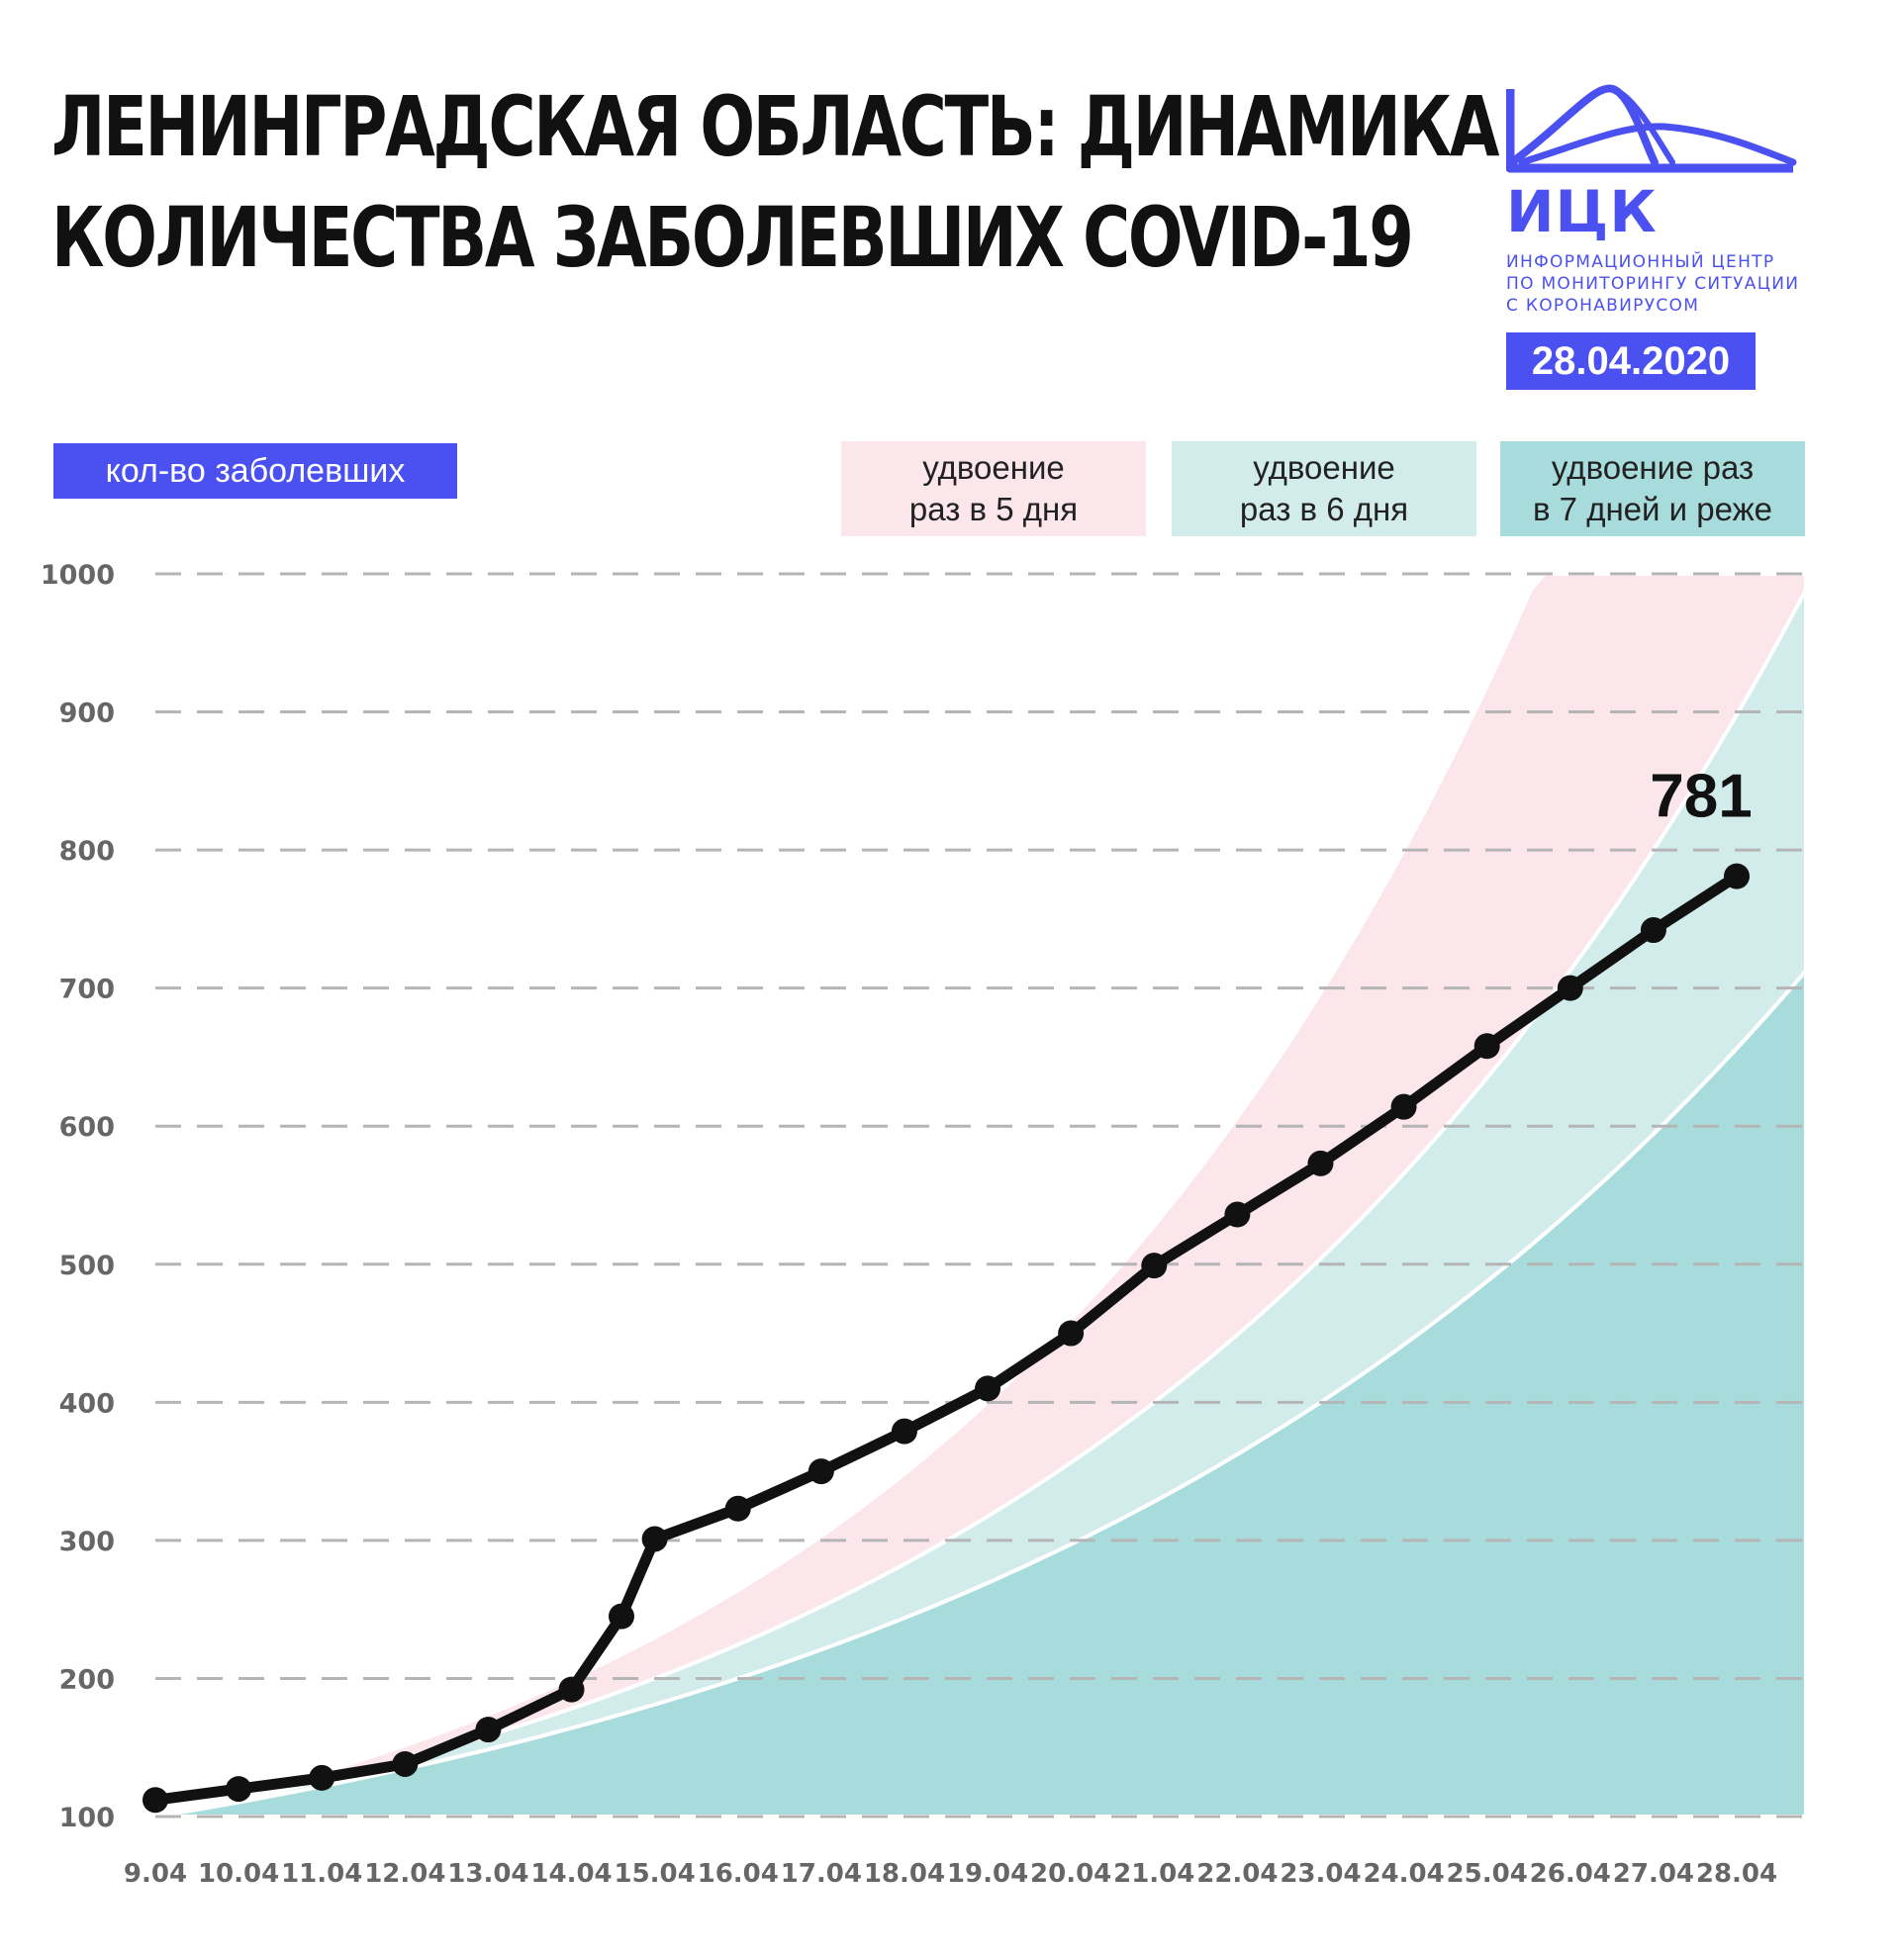 This screenshot has width=1900, height=1960. I want to click on logo-subtitle-line-3: С КОРОНАВИРУСОМ, so click(1603, 306).